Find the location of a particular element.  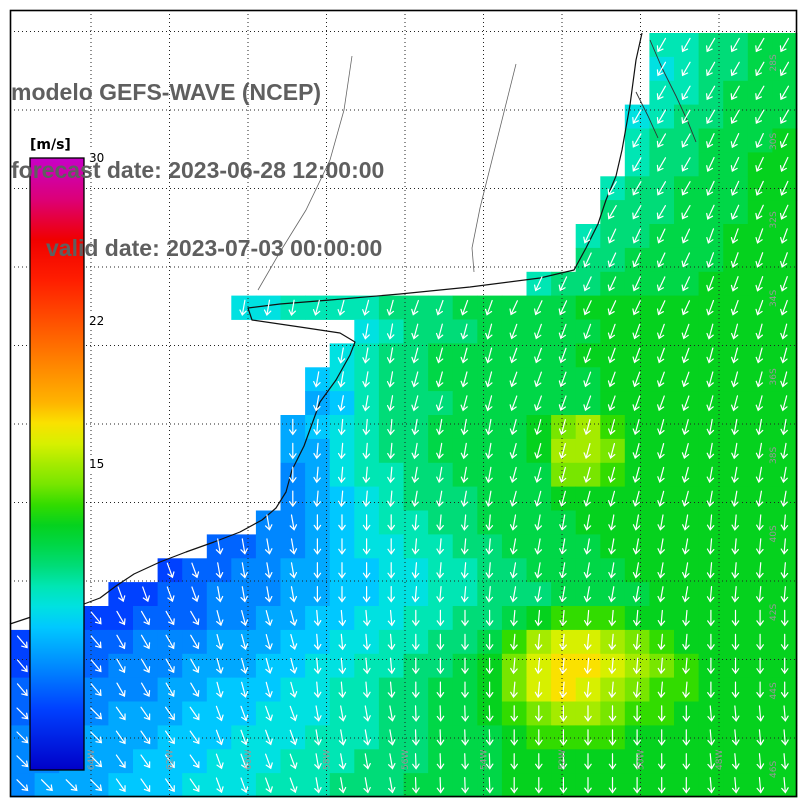

lat-label: 40S is located at coordinates (774, 533).